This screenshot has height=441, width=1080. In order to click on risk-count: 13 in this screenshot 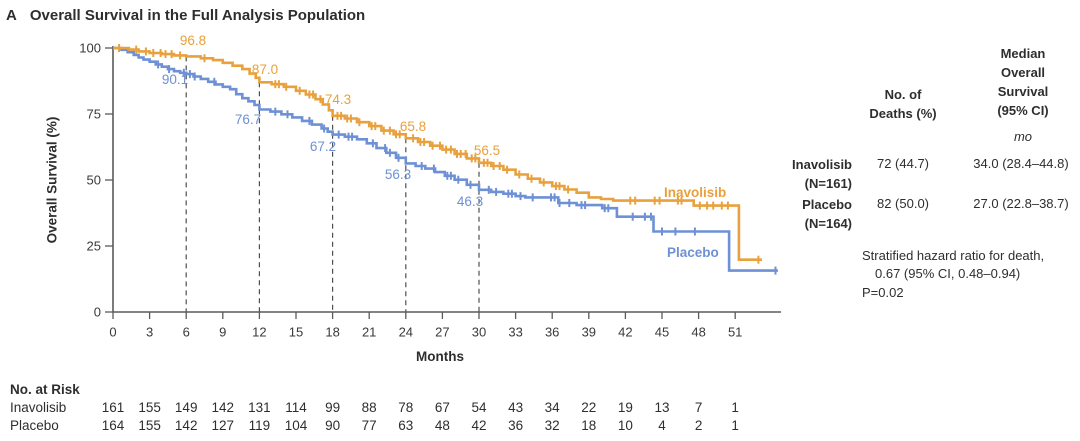, I will do `click(662, 407)`.